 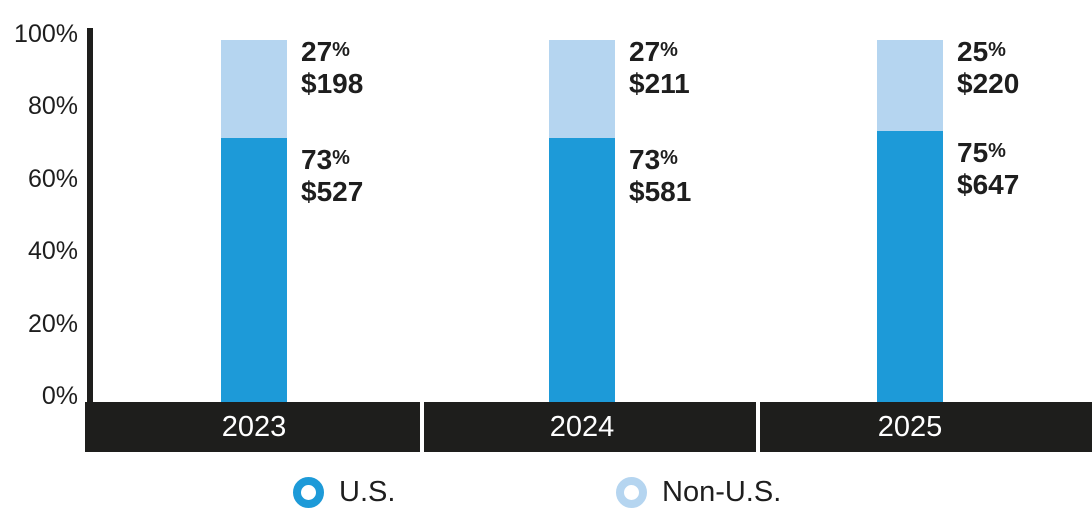 What do you see at coordinates (973, 152) in the screenshot?
I see `pct-value: 75` at bounding box center [973, 152].